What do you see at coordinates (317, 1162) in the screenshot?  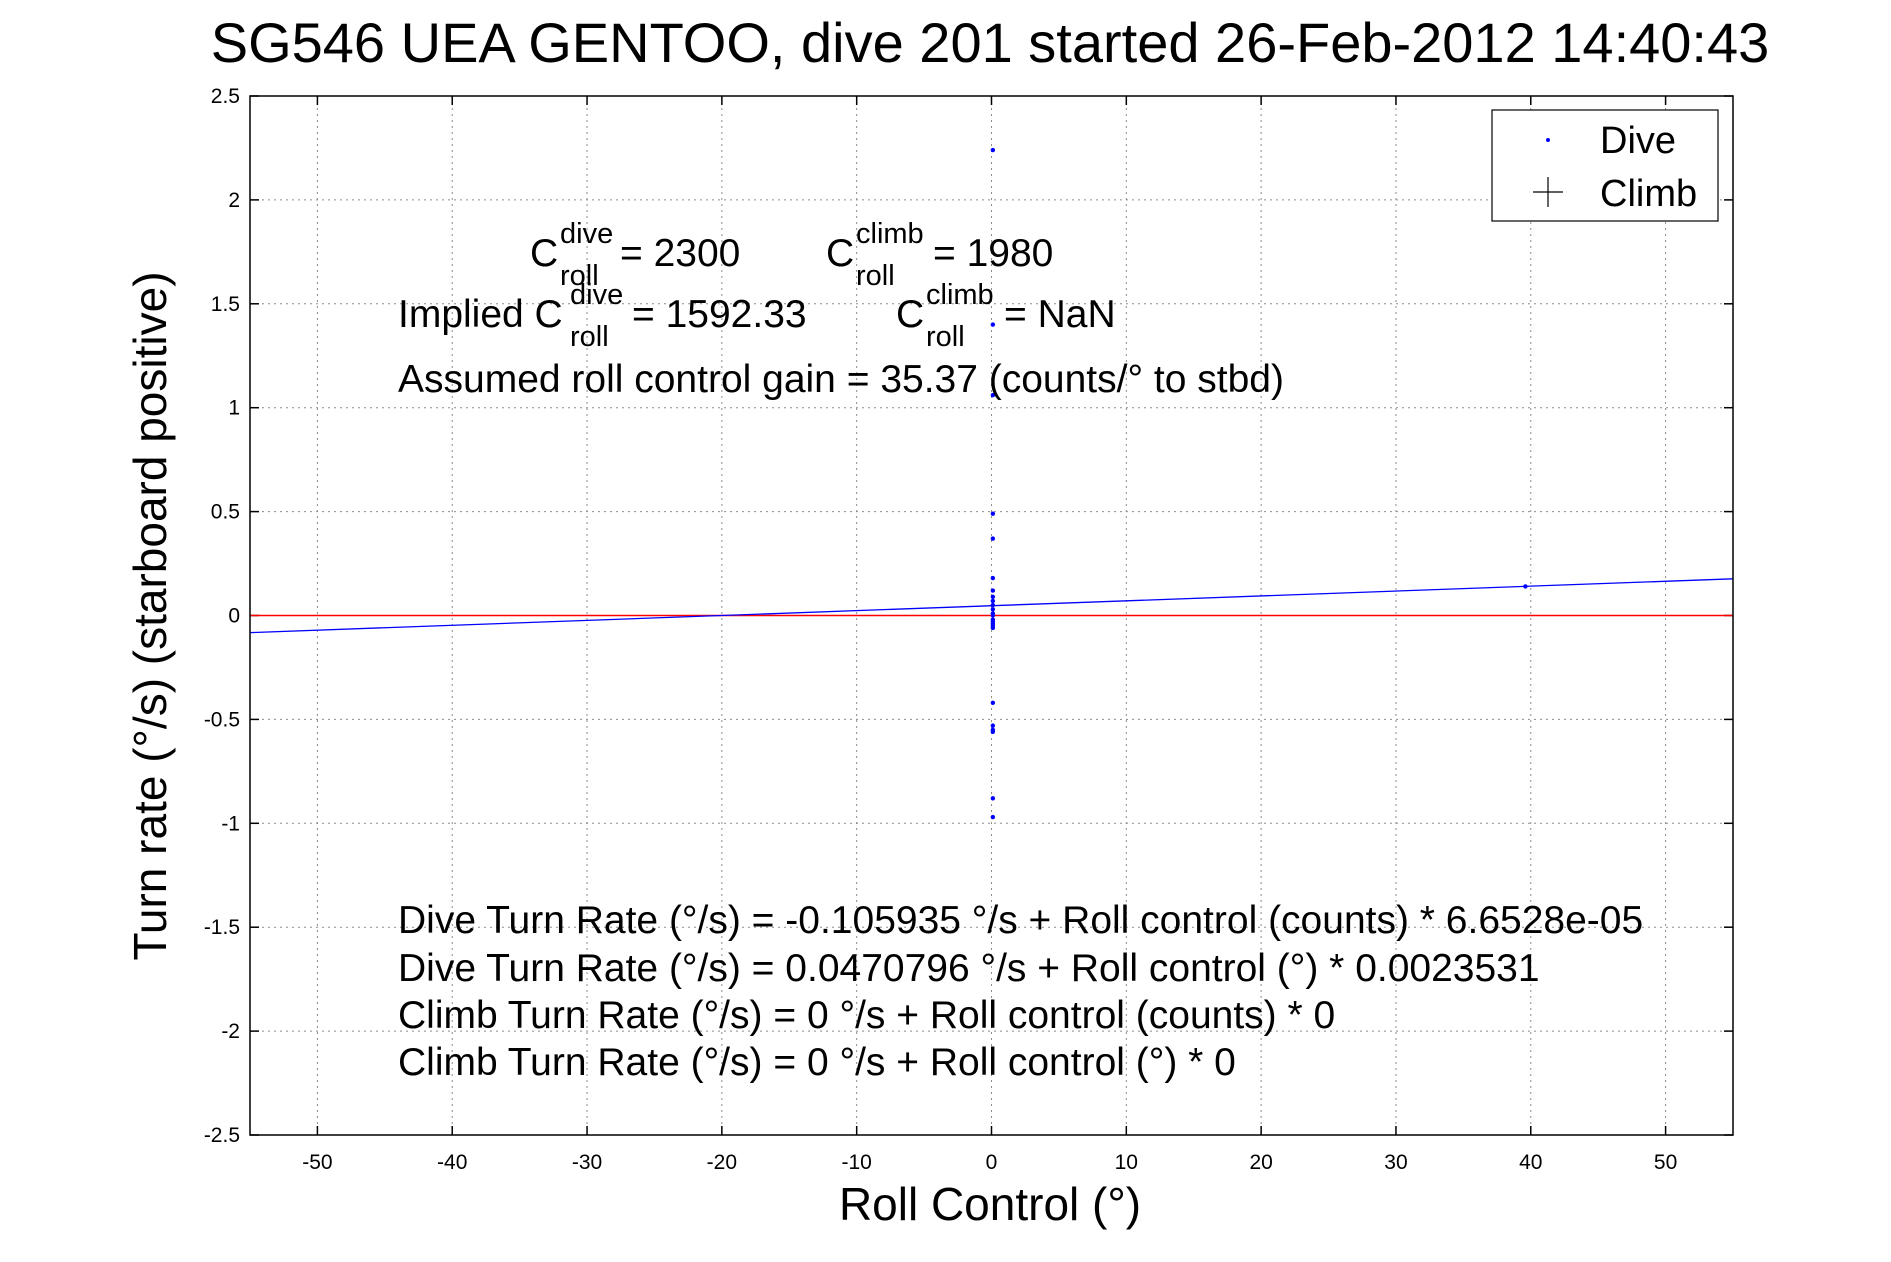 I see `x-tick-label: -50` at bounding box center [317, 1162].